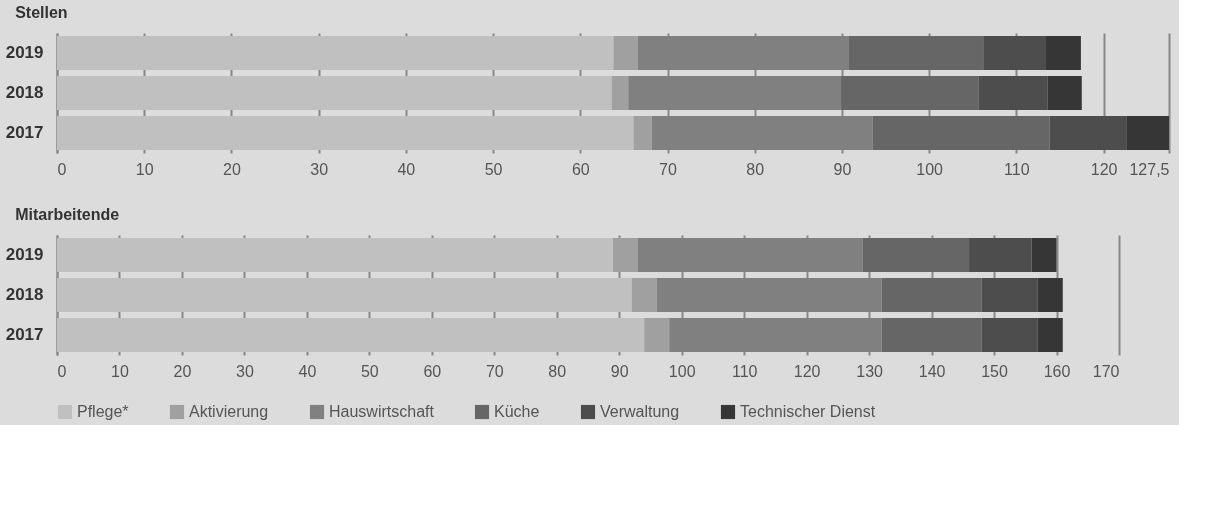  What do you see at coordinates (229, 411) in the screenshot?
I see `legend-label: Aktivierung` at bounding box center [229, 411].